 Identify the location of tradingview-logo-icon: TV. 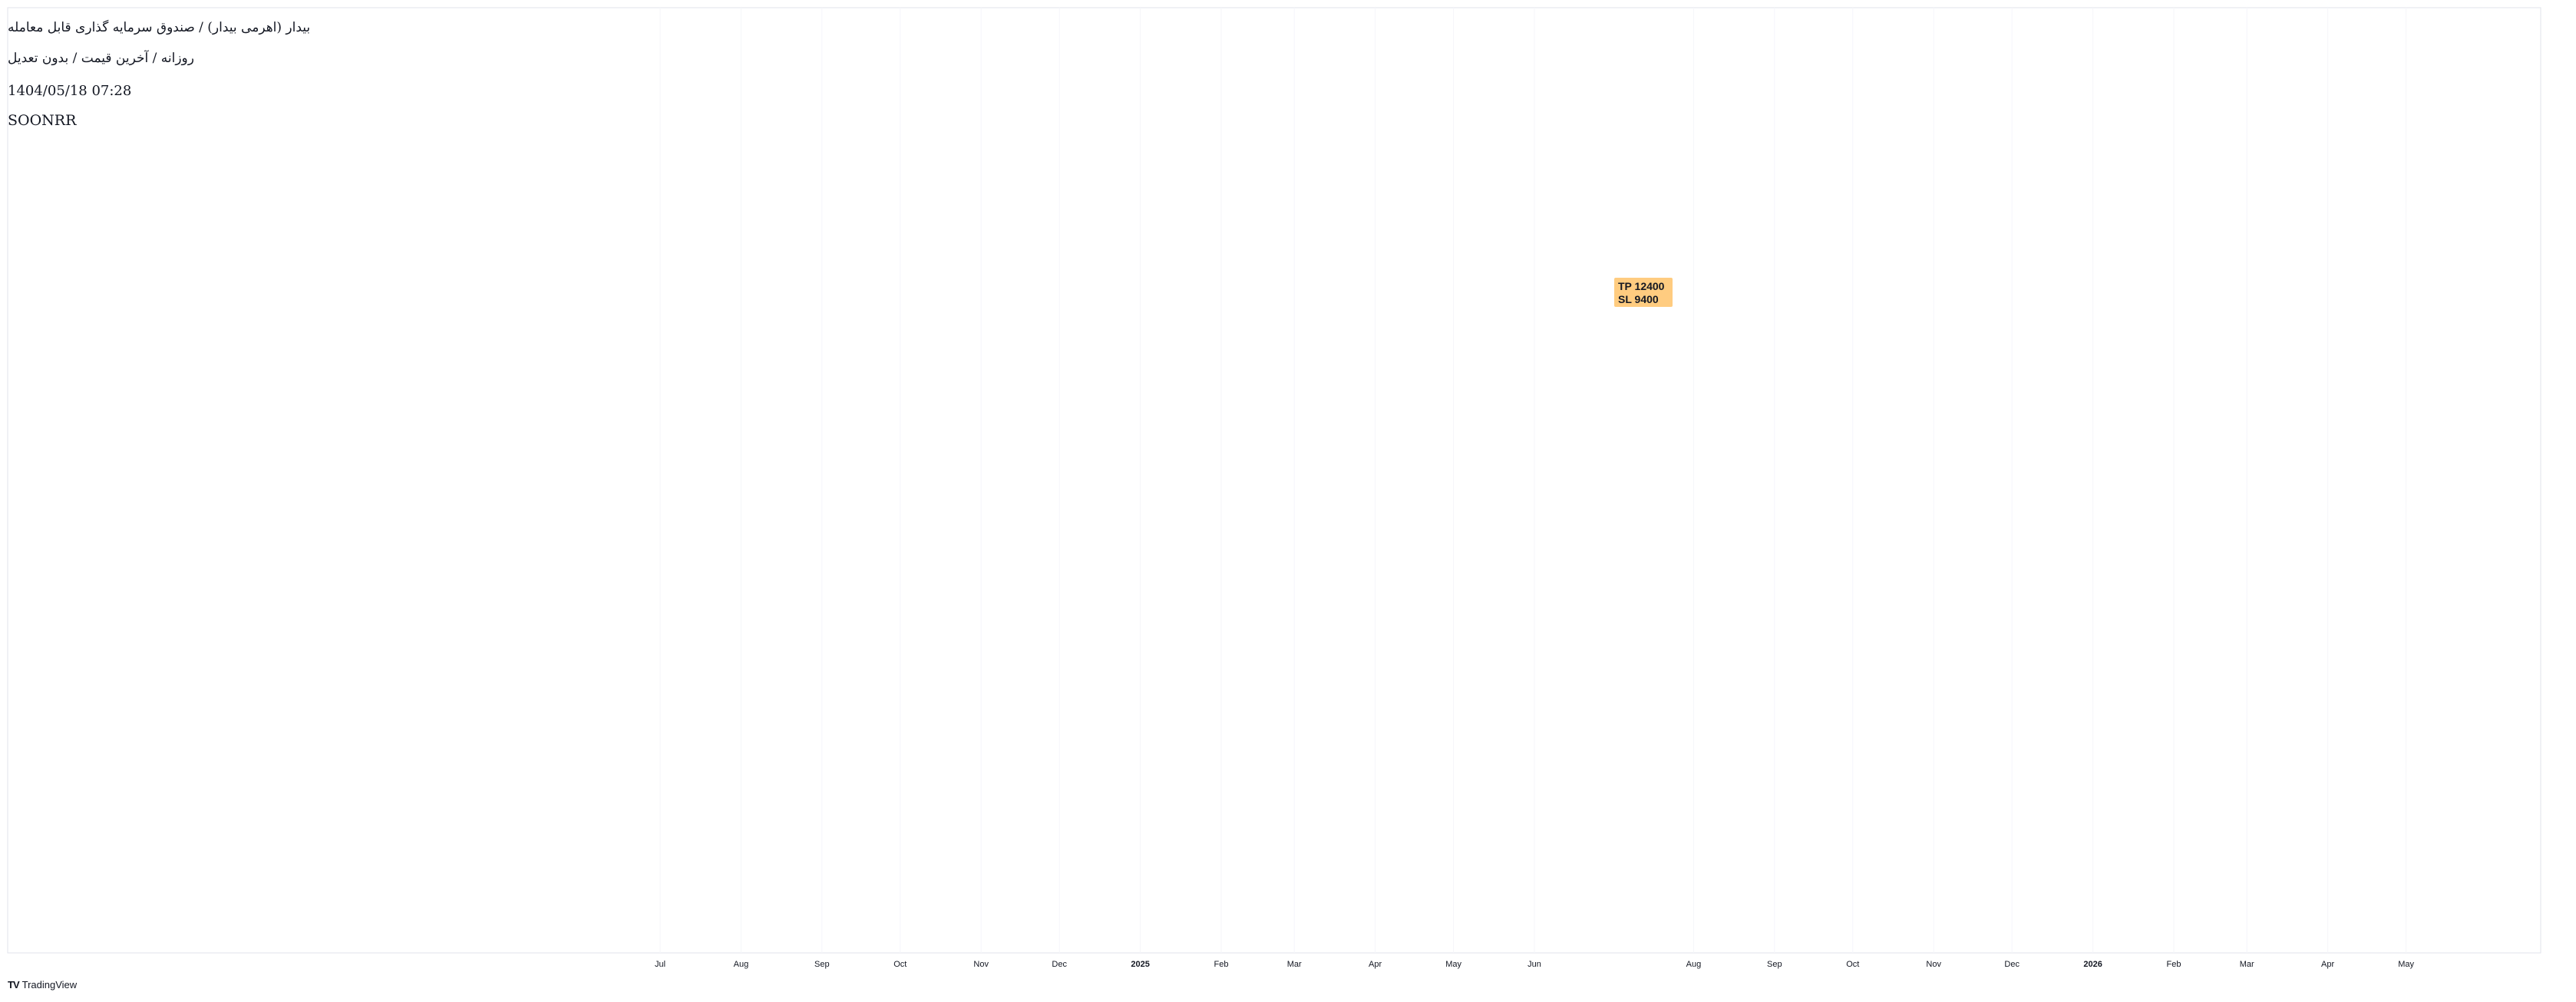
(14, 984).